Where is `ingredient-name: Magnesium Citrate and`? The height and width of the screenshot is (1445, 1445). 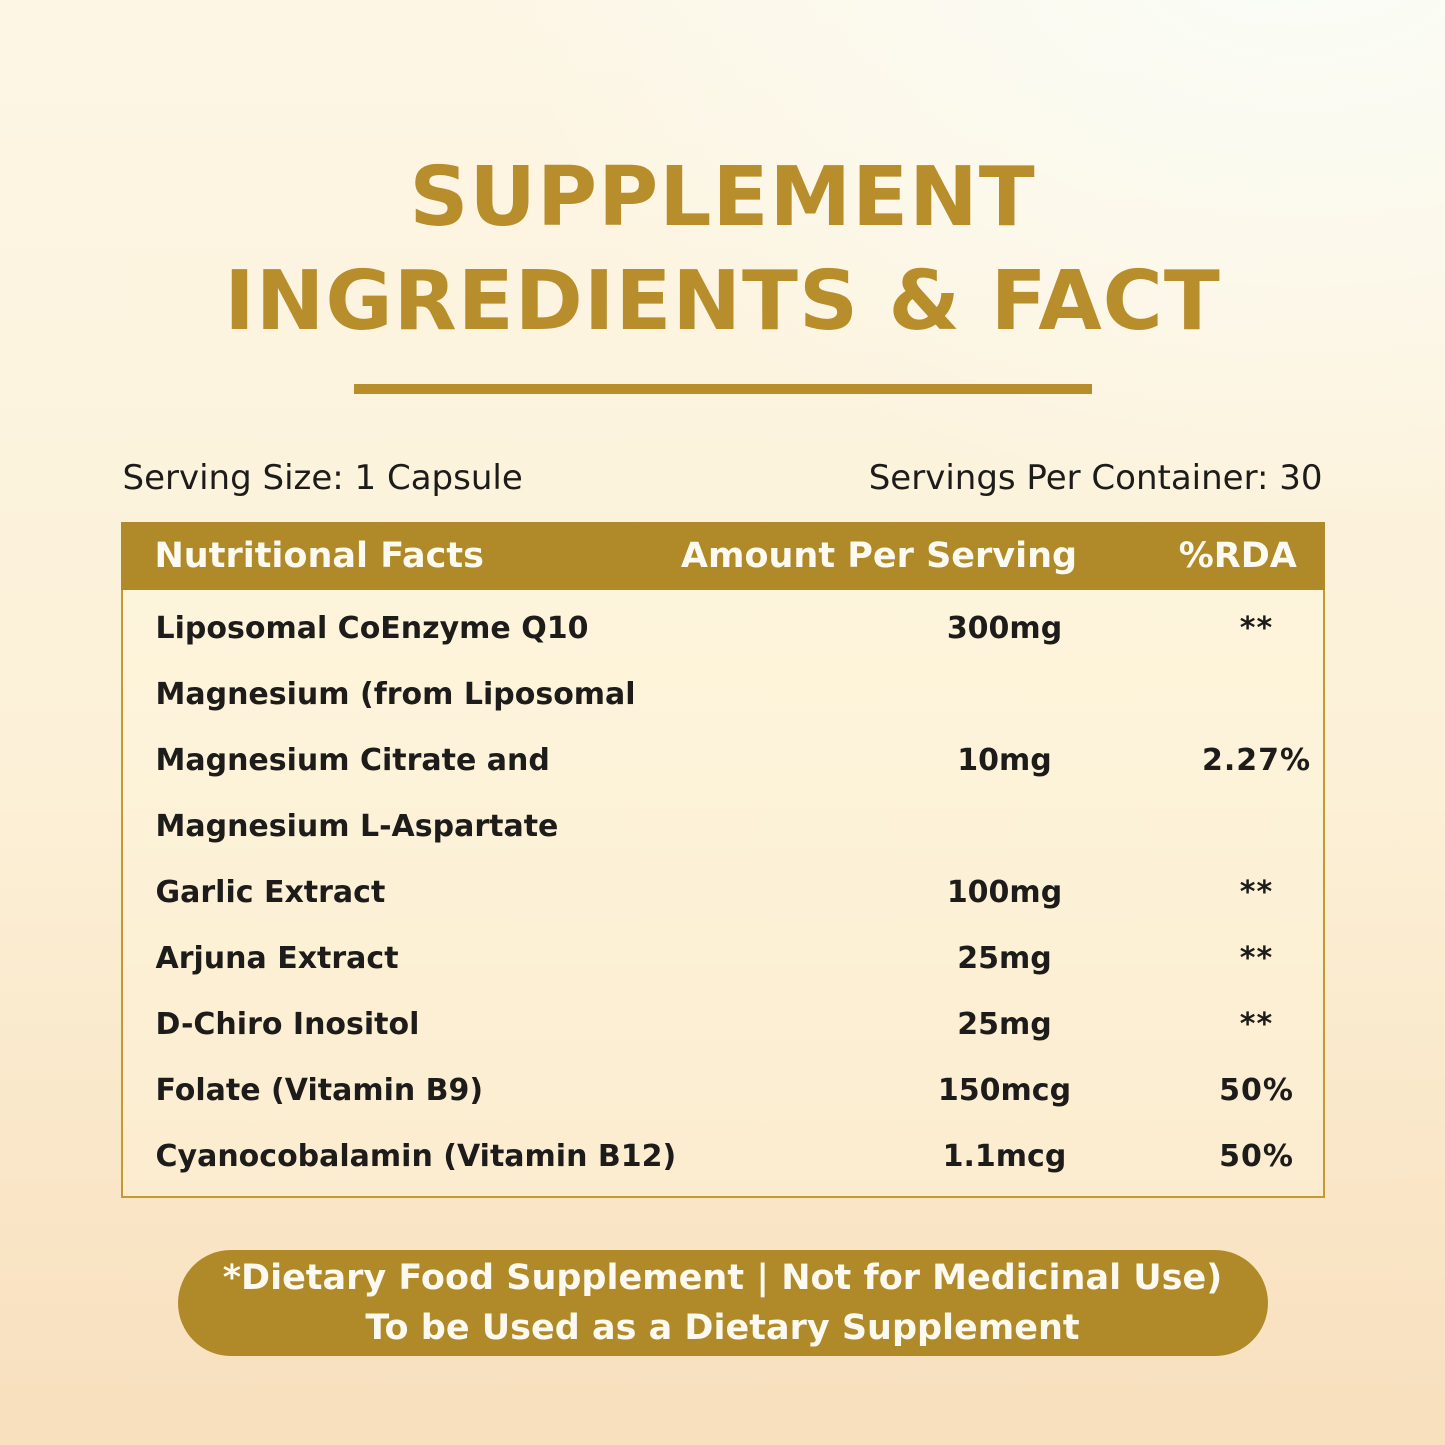
ingredient-name: Magnesium Citrate and is located at coordinates (352, 760).